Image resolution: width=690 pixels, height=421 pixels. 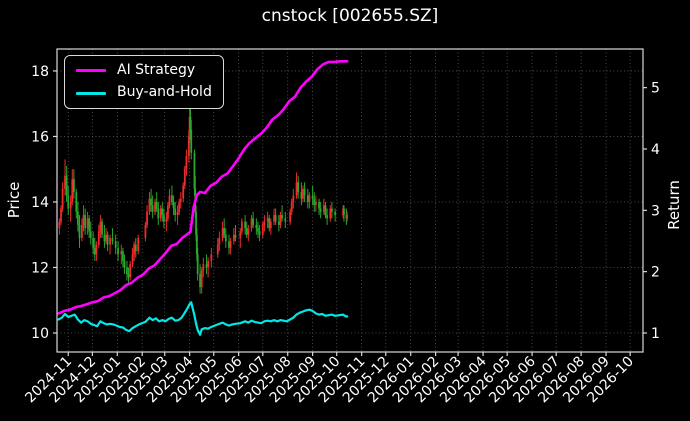 What do you see at coordinates (655, 273) in the screenshot?
I see `right-tick-label: 2` at bounding box center [655, 273].